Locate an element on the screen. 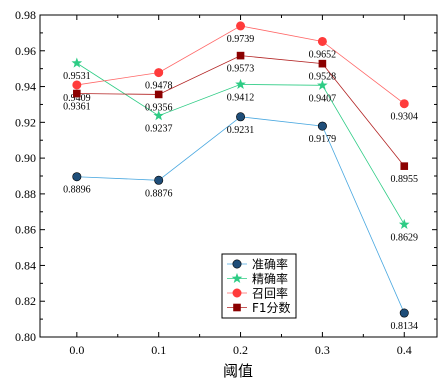 This screenshot has height=384, width=438. data-label: 0.9412 is located at coordinates (241, 97).